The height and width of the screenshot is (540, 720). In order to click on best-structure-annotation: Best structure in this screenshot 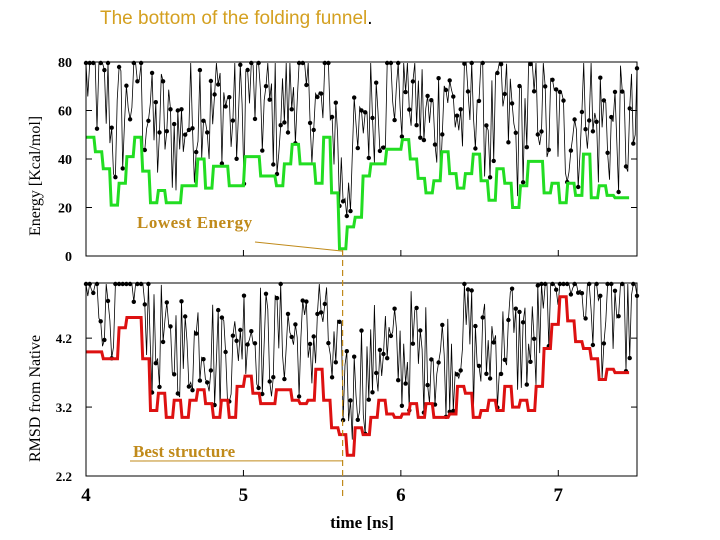, I will do `click(184, 451)`.